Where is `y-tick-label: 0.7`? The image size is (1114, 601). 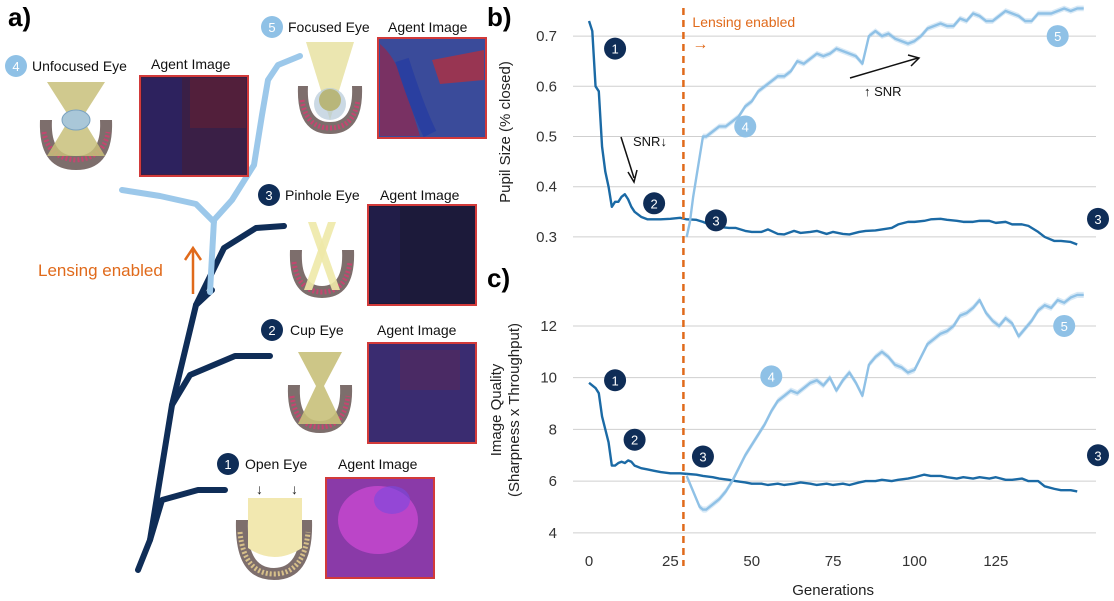
y-tick-label: 0.7 is located at coordinates (546, 36).